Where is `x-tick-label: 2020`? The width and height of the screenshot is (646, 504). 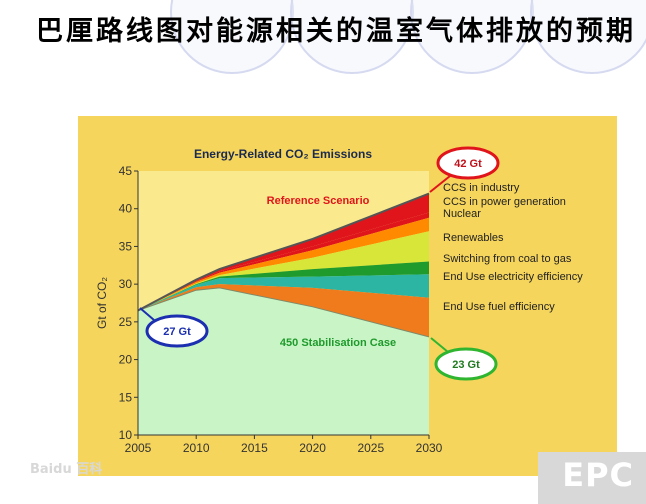 x-tick-label: 2020 is located at coordinates (312, 448).